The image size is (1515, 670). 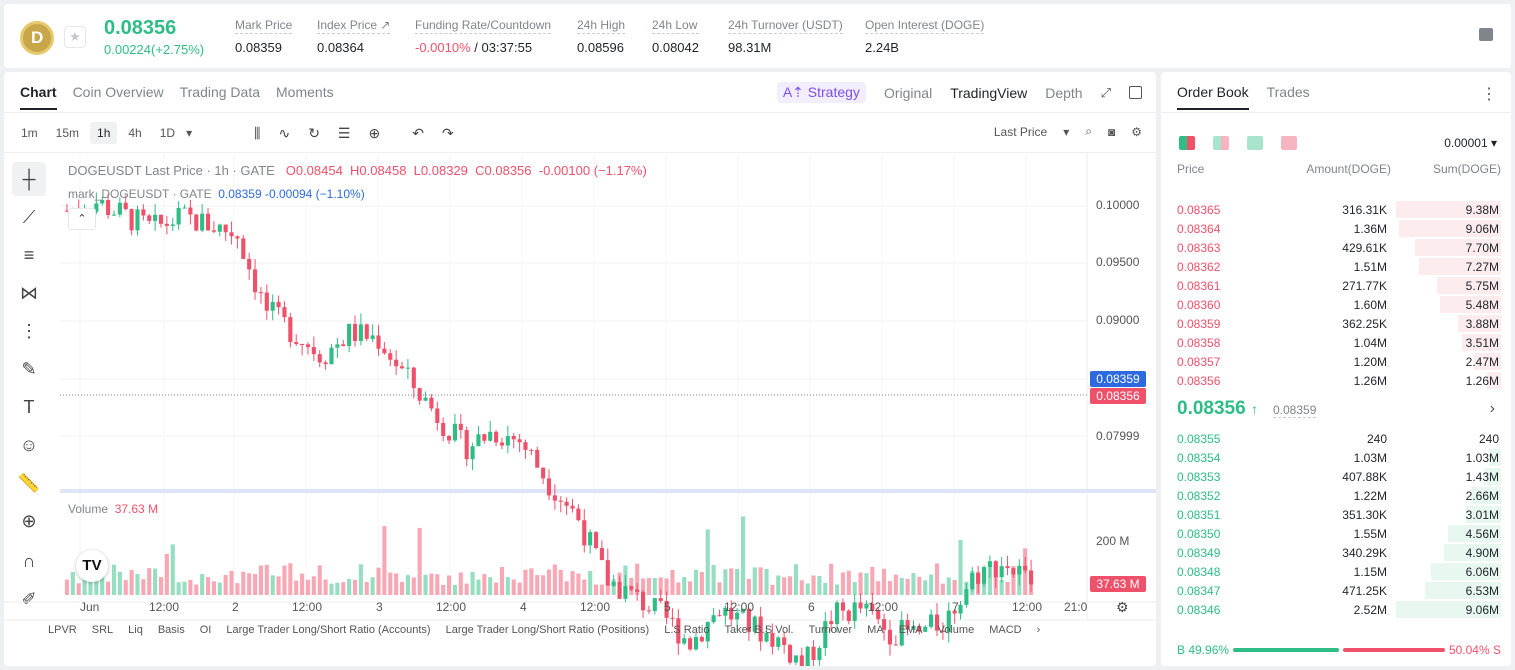 I want to click on bid-row: 0.08346 2.52M 9.06M, so click(x=1336, y=609).